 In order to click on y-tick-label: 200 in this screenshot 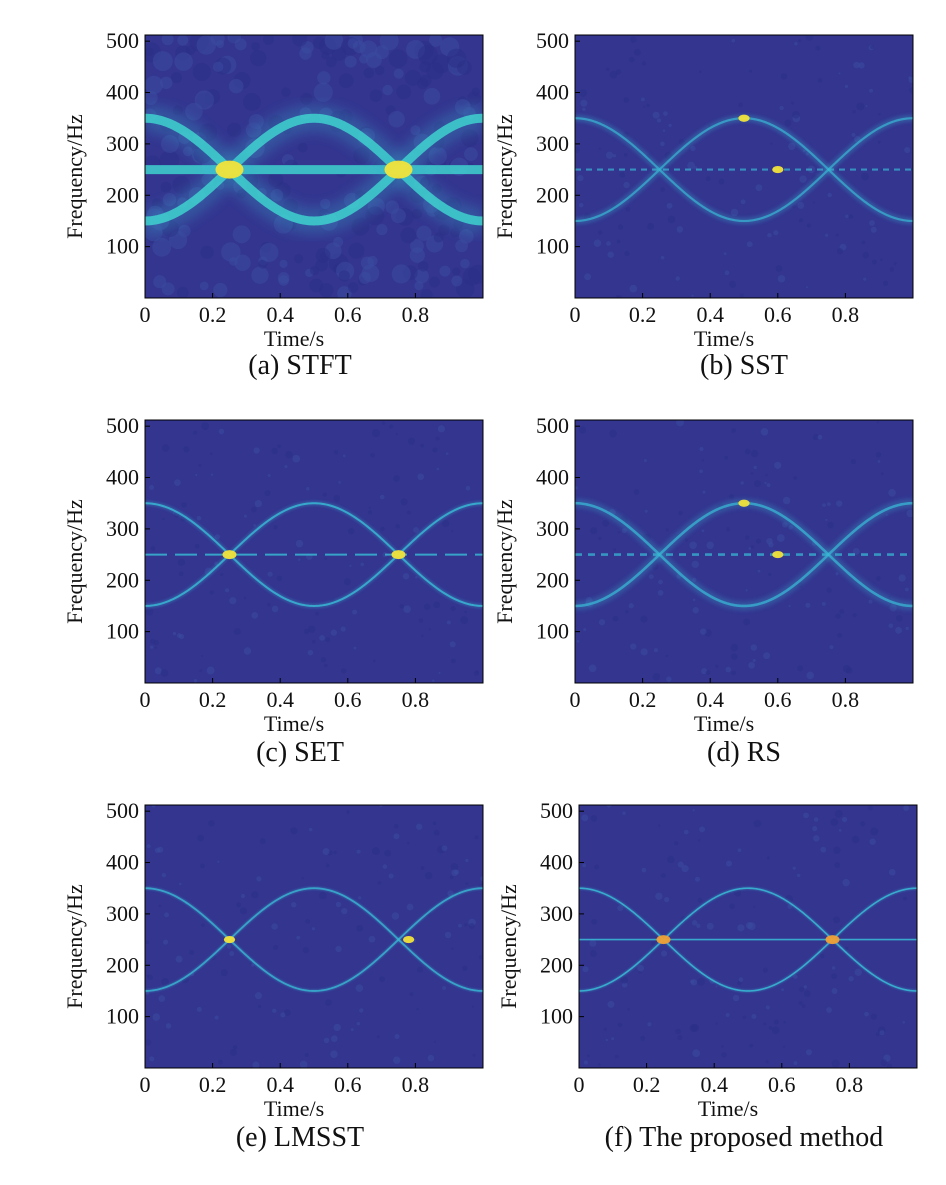, I will do `click(552, 579)`.